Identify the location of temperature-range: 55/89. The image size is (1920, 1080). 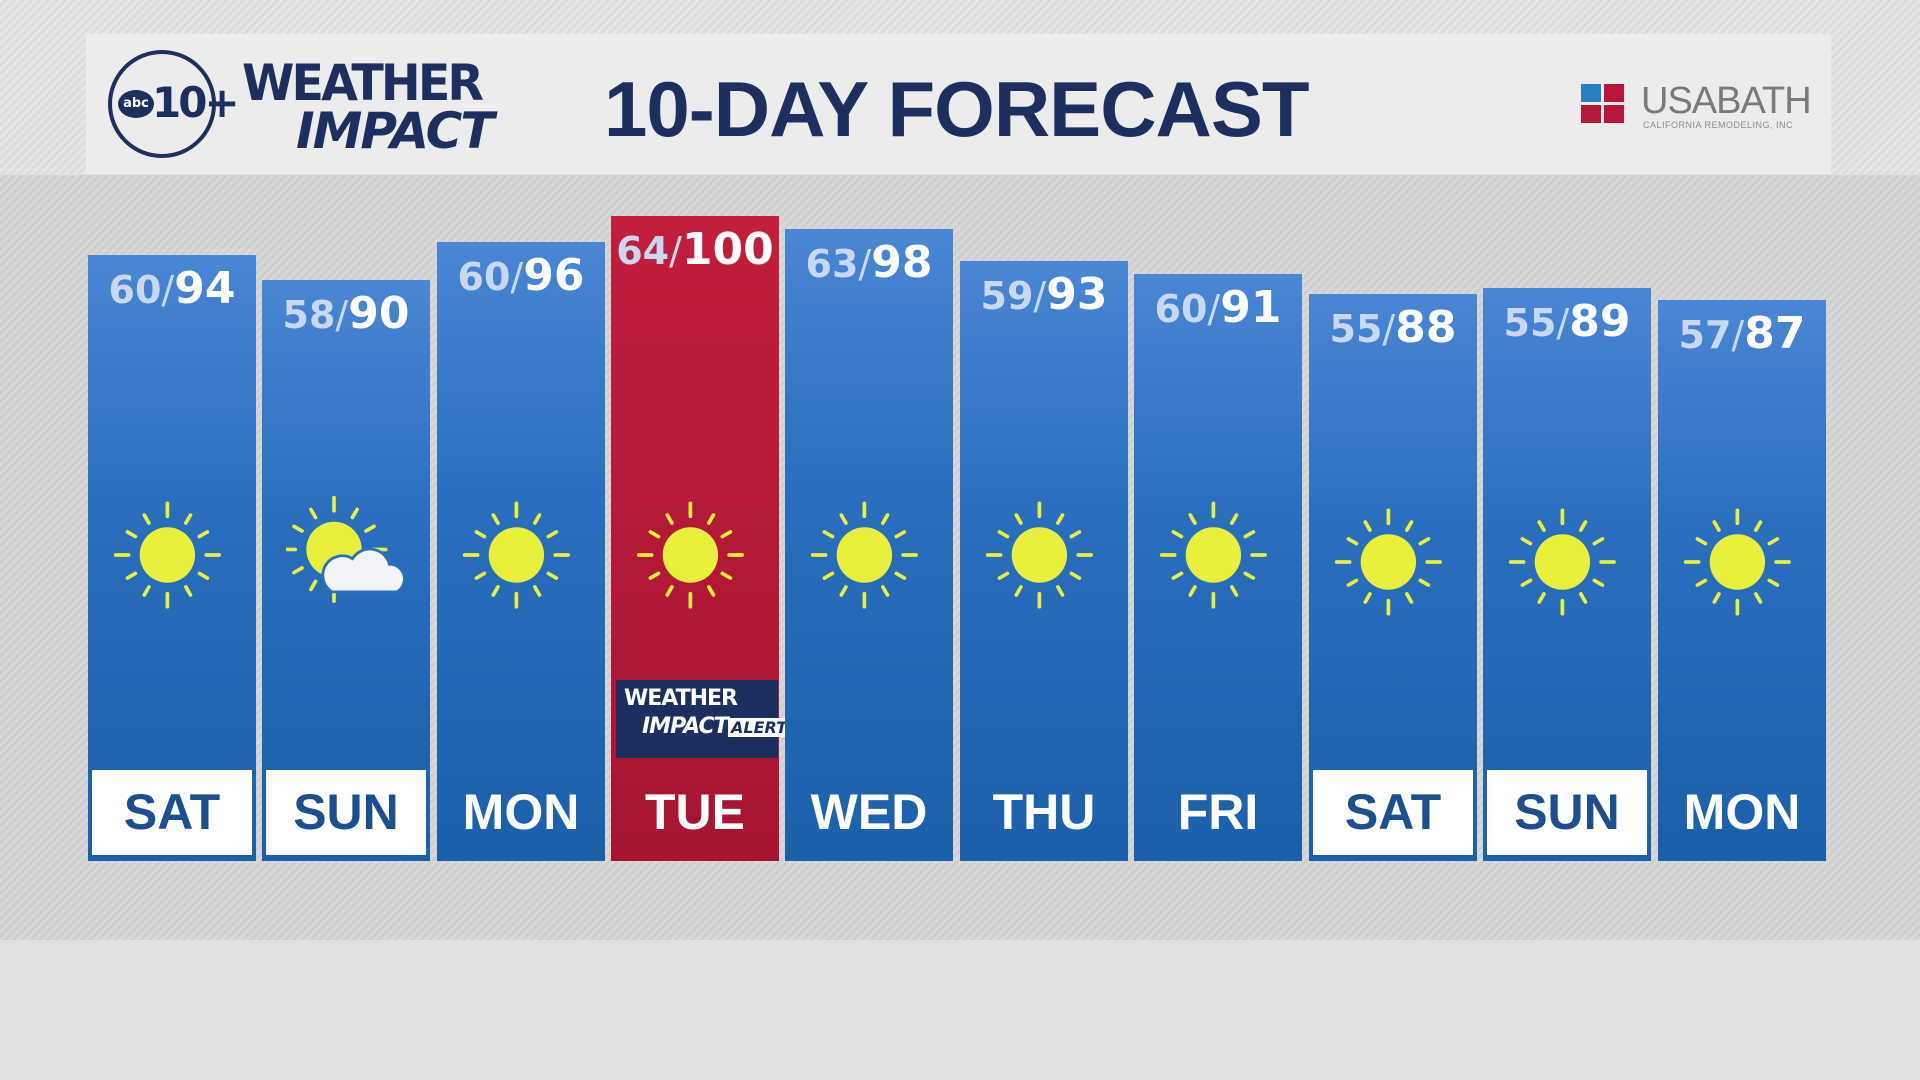
(1567, 321).